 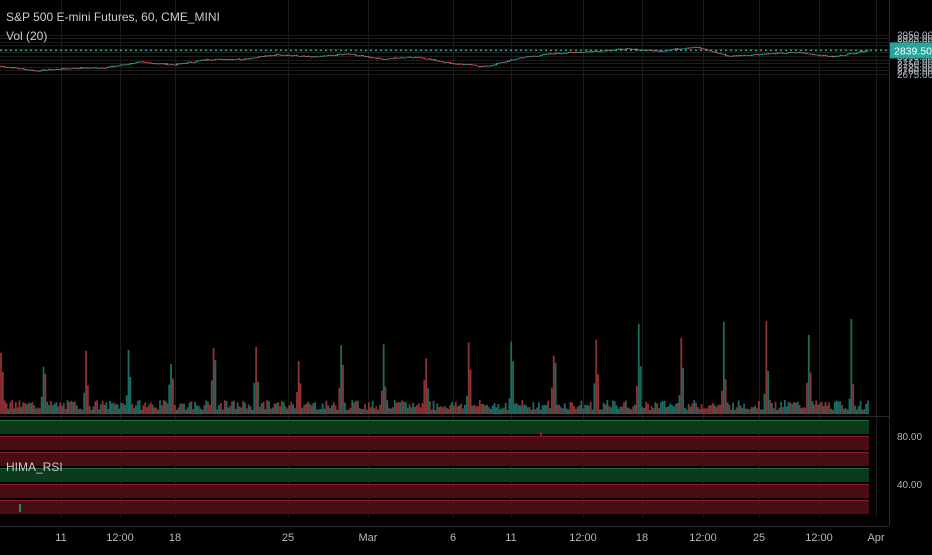 What do you see at coordinates (453, 538) in the screenshot?
I see `time-tick-label: 6` at bounding box center [453, 538].